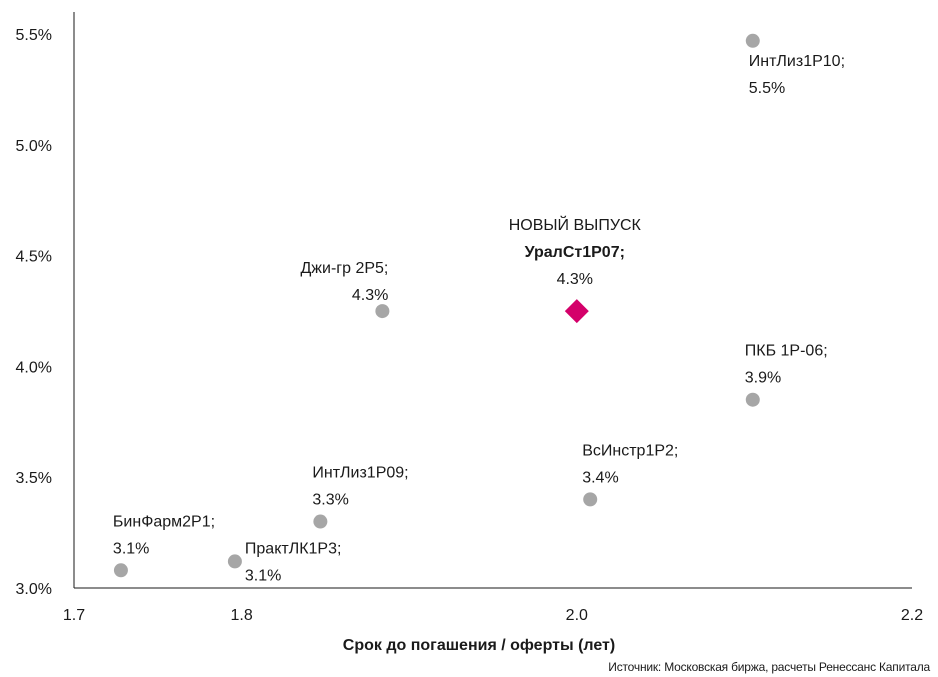 The width and height of the screenshot is (938, 677). Describe the element at coordinates (74, 615) in the screenshot. I see `x-tick-label: 1.7` at that location.